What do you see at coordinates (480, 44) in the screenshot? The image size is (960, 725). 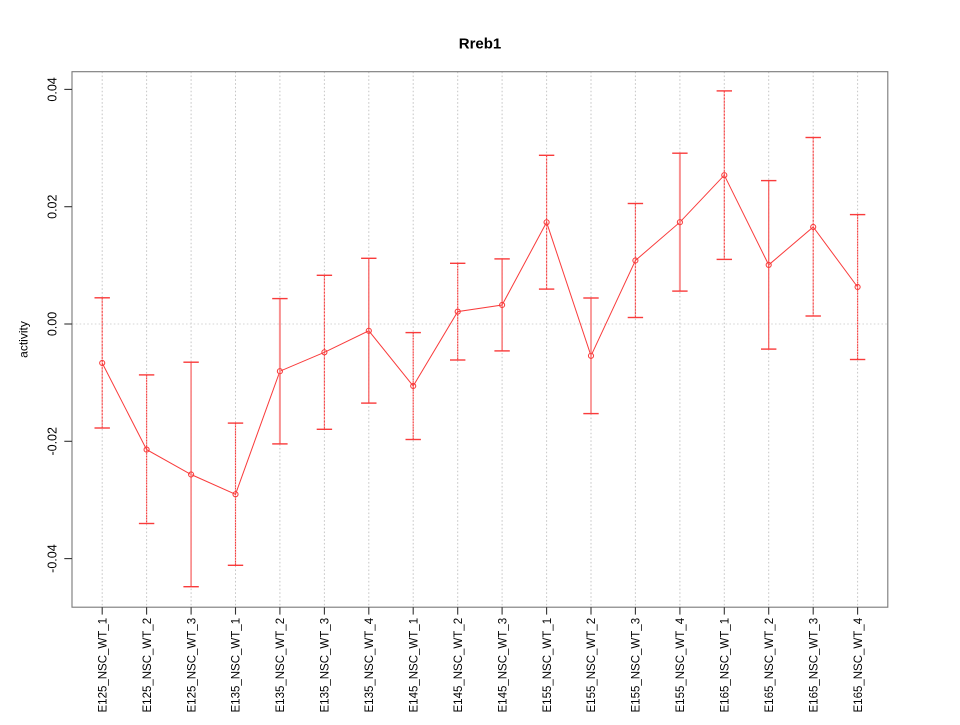 I see `svg-text: Rreb1` at bounding box center [480, 44].